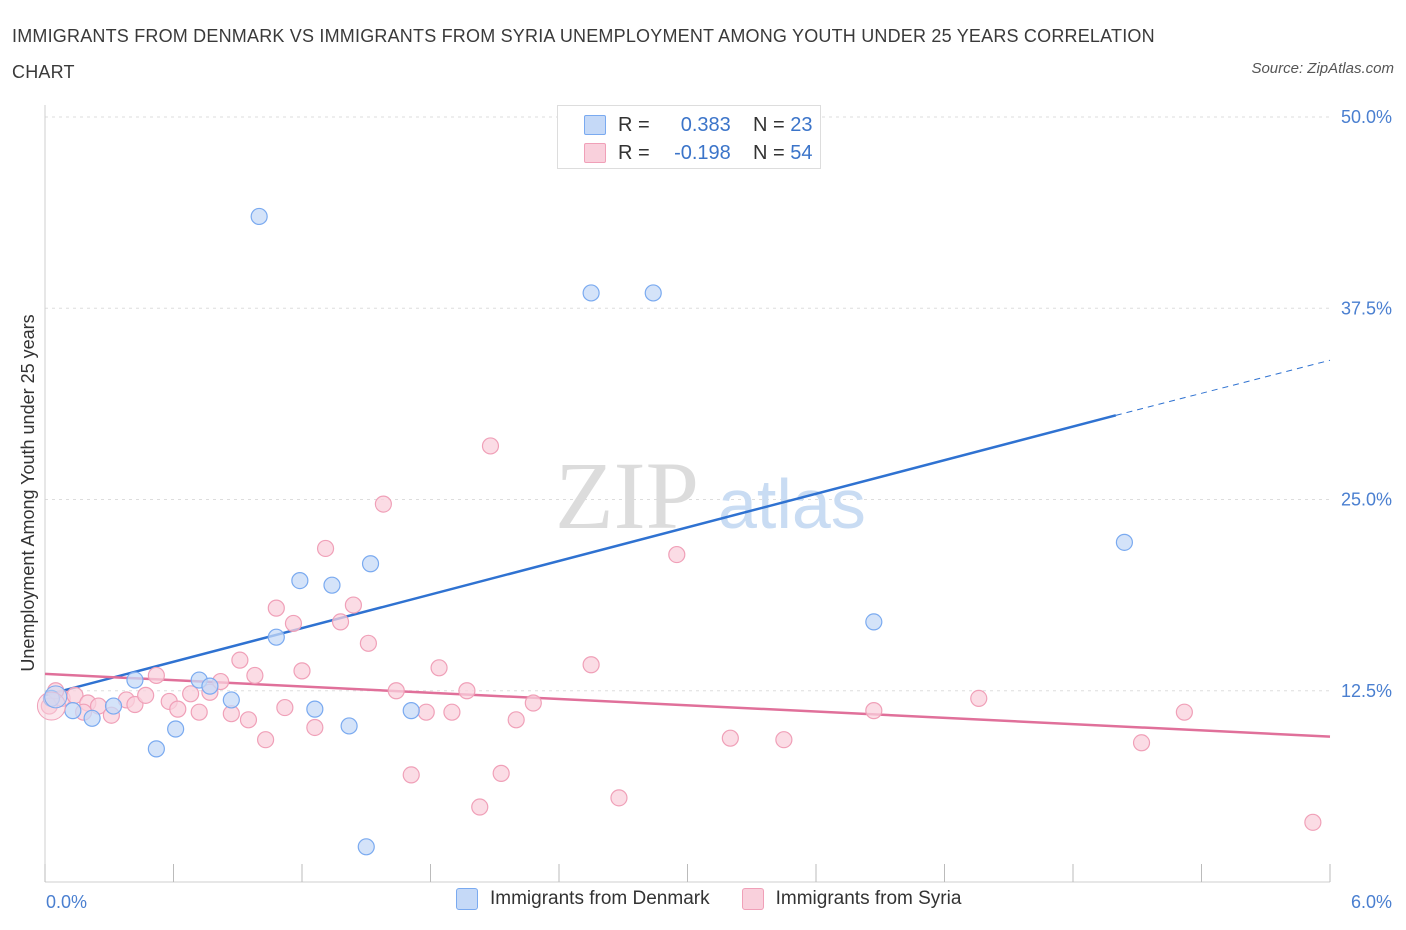 The width and height of the screenshot is (1406, 930). I want to click on y-axis-label: Unemployment Among Youth under 25 years, so click(28, 492).